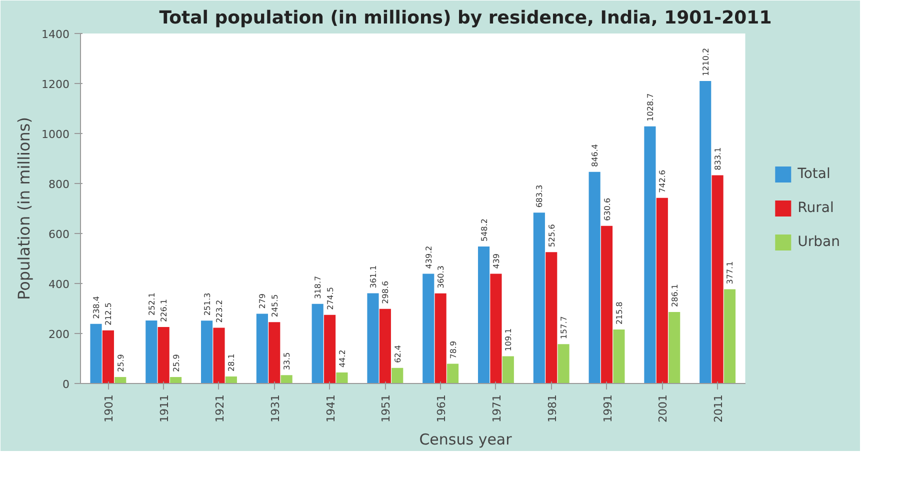  I want to click on data-label: 215.8, so click(619, 313).